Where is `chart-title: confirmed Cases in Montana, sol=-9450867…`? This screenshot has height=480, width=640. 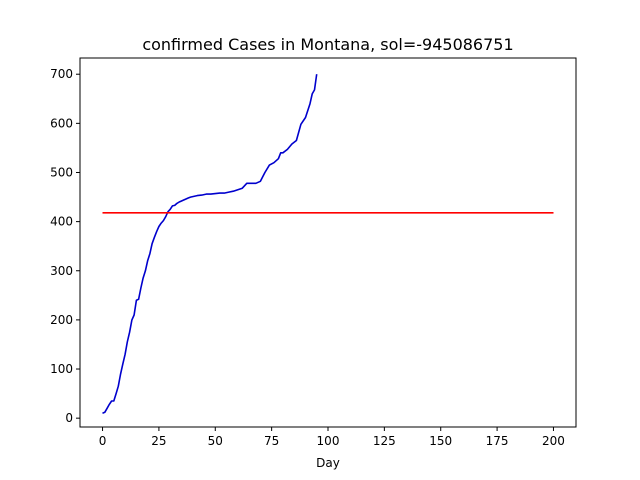 chart-title: confirmed Cases in Montana, sol=-9450867… is located at coordinates (327, 44).